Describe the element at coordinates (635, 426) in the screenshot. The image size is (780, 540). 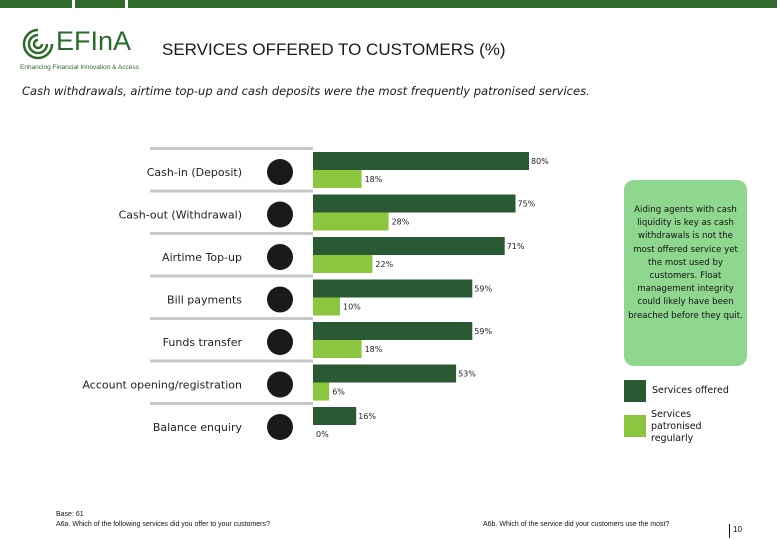
I see `legend-swatch-patronised` at that location.